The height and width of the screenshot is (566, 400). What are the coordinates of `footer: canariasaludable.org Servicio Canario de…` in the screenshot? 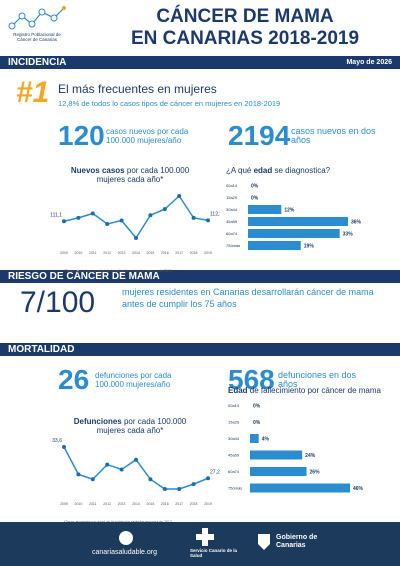 It's located at (200, 544).